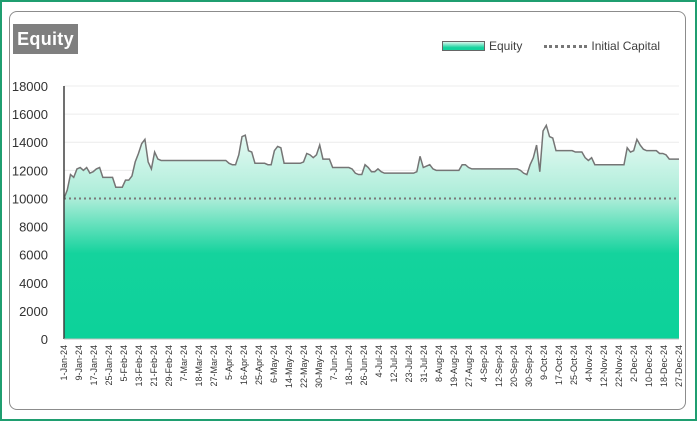 The height and width of the screenshot is (421, 697). What do you see at coordinates (214, 366) in the screenshot?
I see `x-tick-label: 27-Mar-24` at bounding box center [214, 366].